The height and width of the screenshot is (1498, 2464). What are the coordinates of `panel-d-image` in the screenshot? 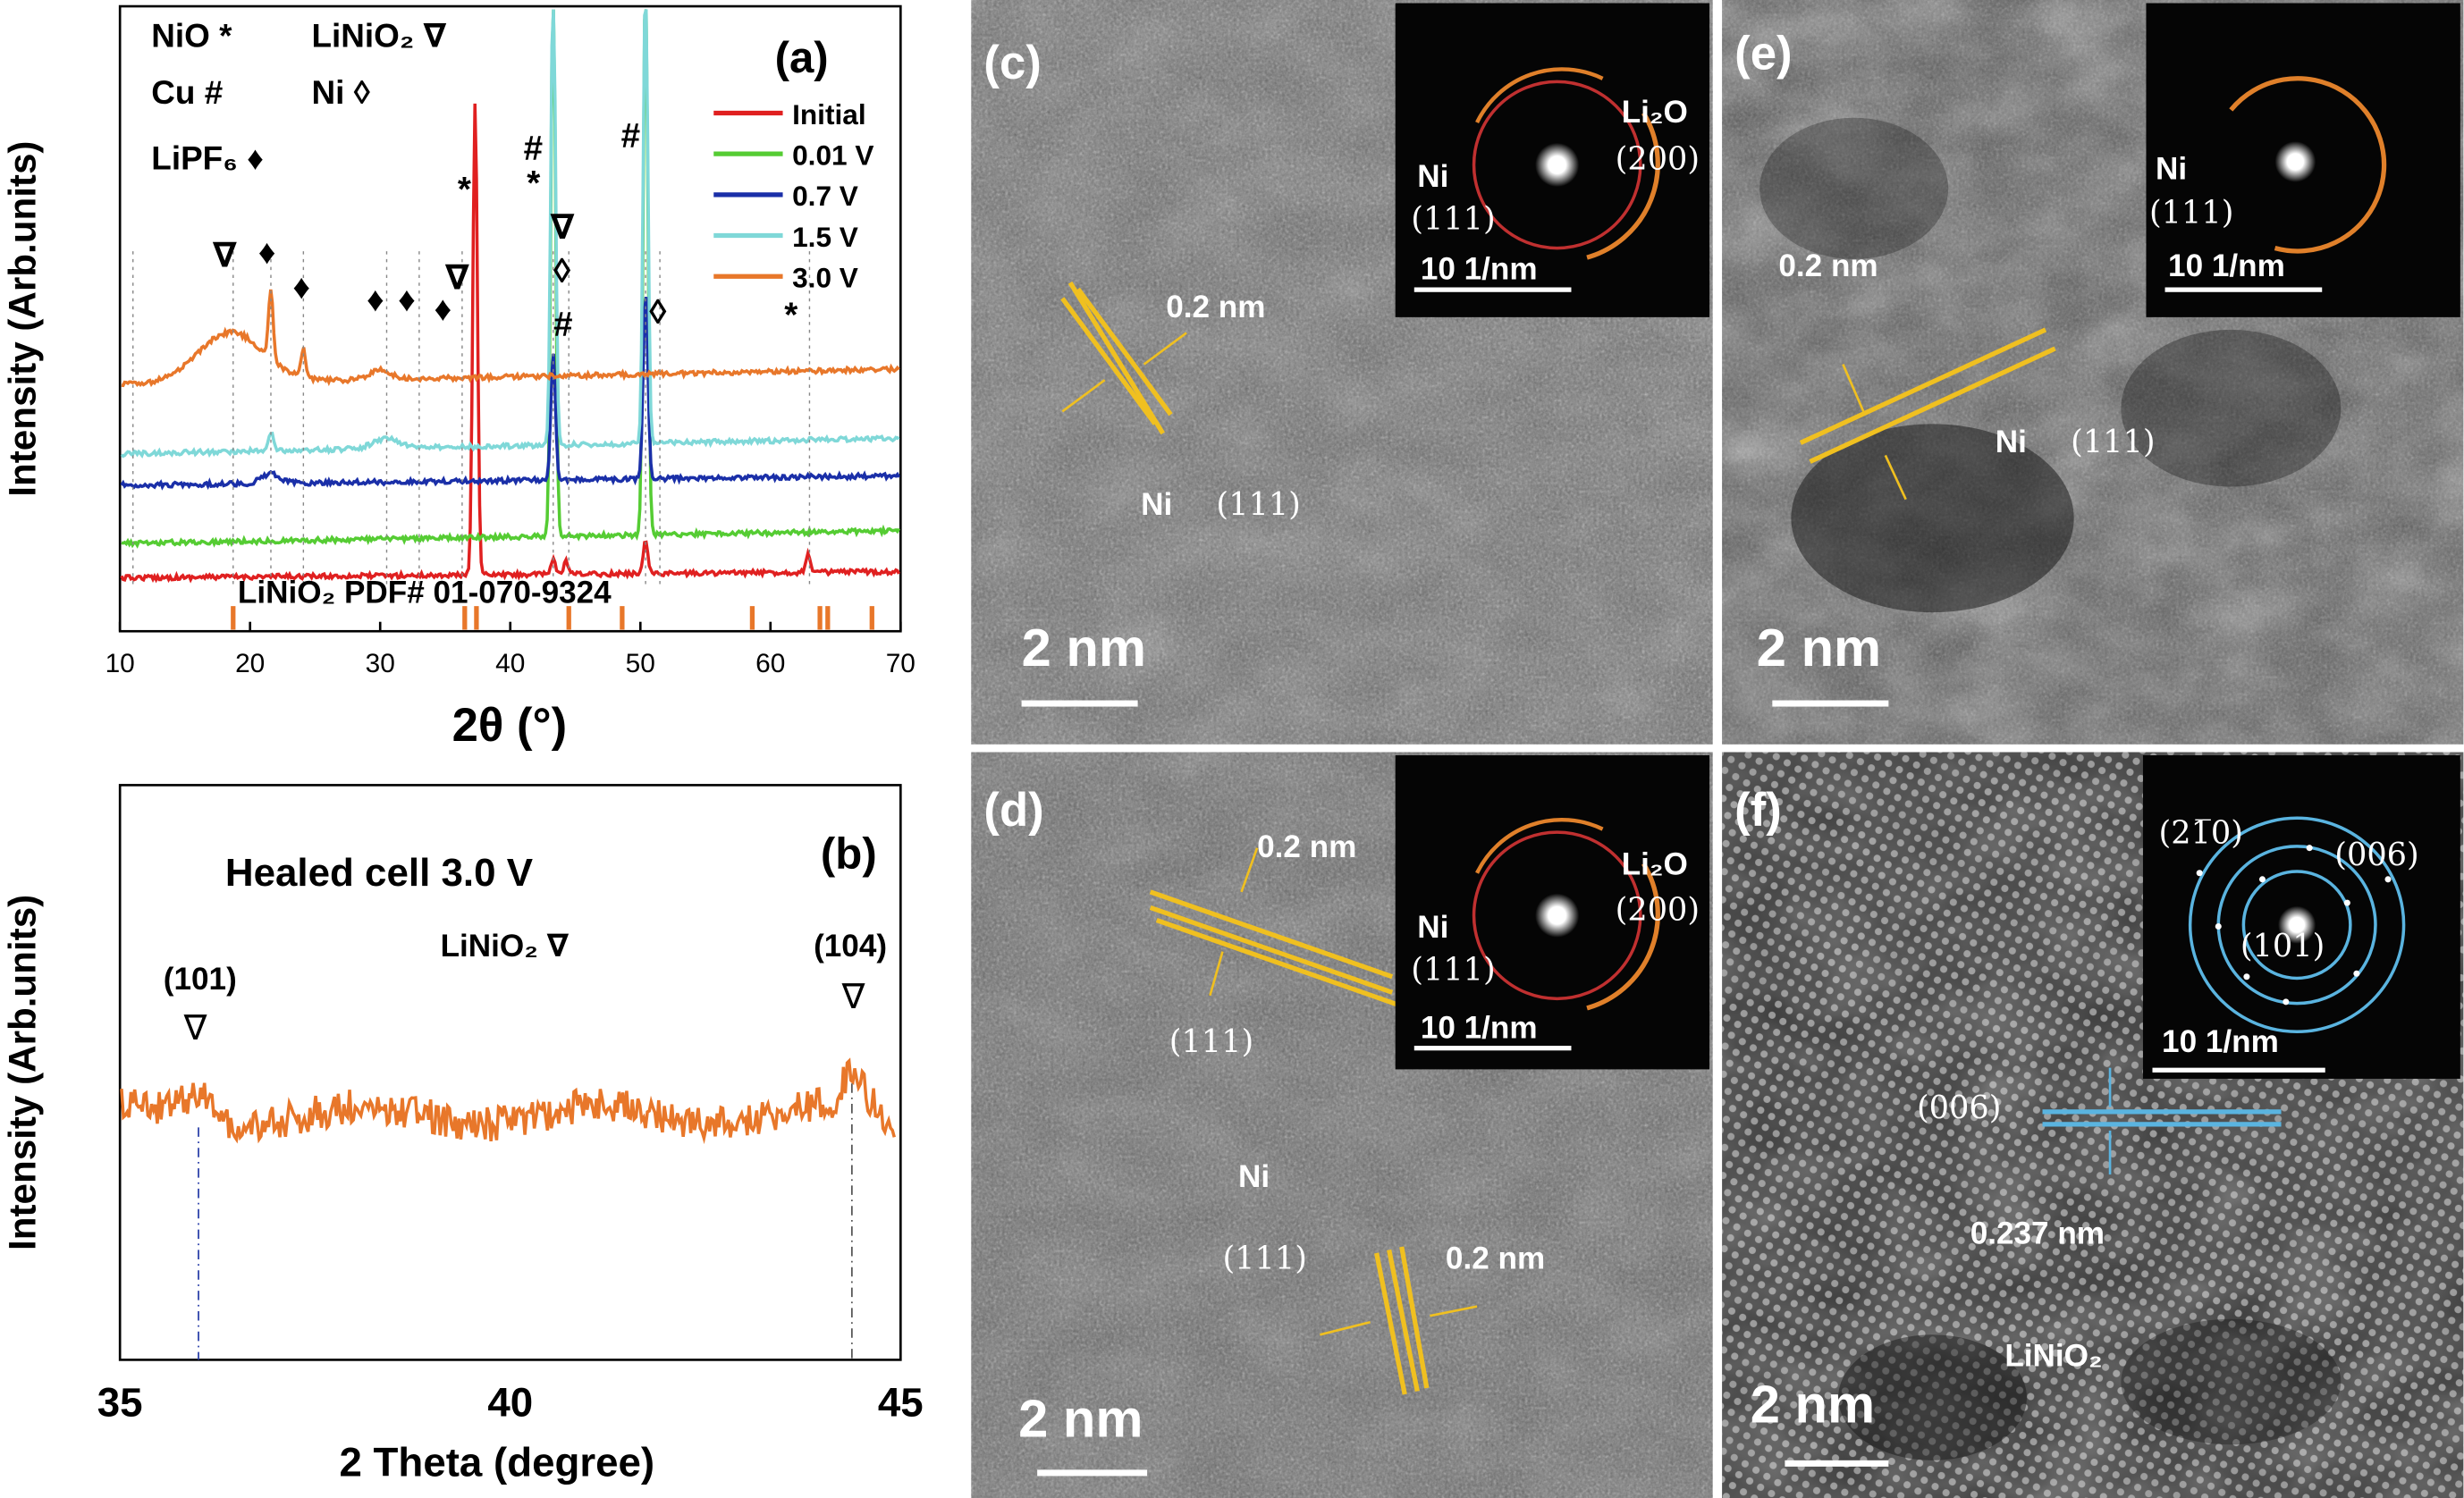 It's located at (1342, 1125).